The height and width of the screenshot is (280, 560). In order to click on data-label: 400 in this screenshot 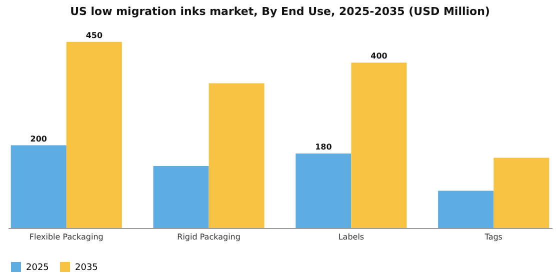, I will do `click(379, 56)`.